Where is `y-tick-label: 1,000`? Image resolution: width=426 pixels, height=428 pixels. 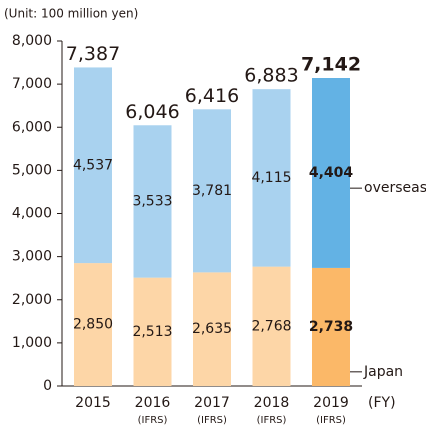
y-tick-label: 1,000 is located at coordinates (32, 343).